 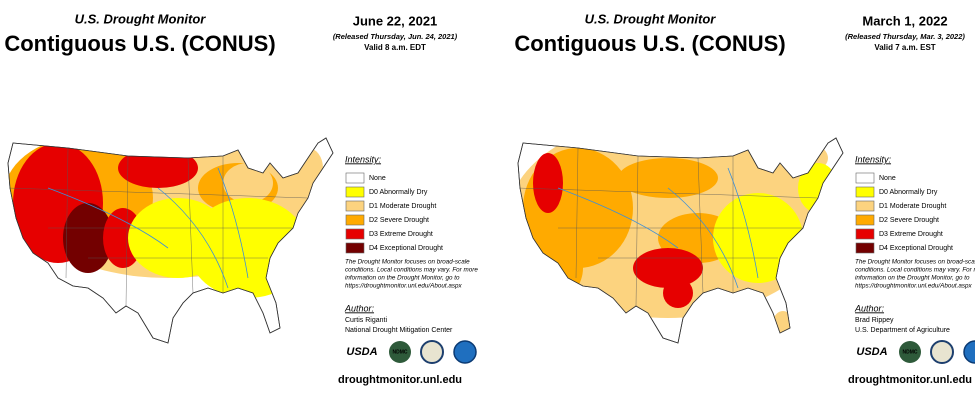 I want to click on released-date: (Released Thursday, Mar. 3, 2022), so click(x=905, y=36).